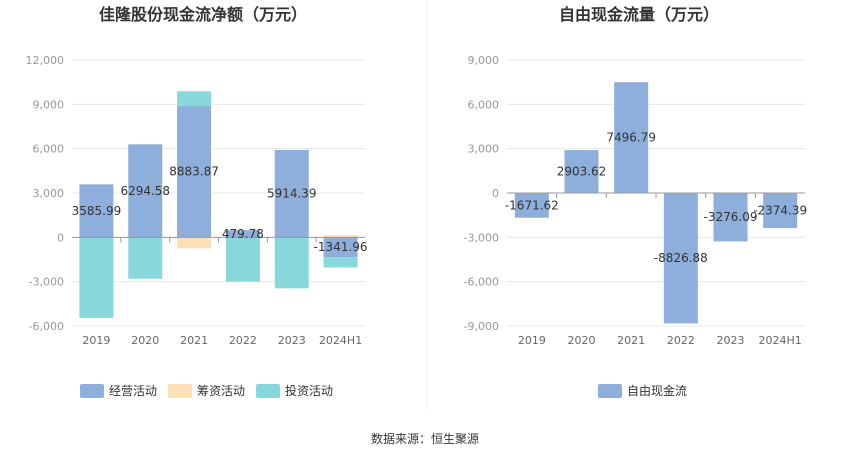 Image resolution: width=850 pixels, height=459 pixels. Describe the element at coordinates (96, 277) in the screenshot. I see `bar-投资活动-2019` at that location.